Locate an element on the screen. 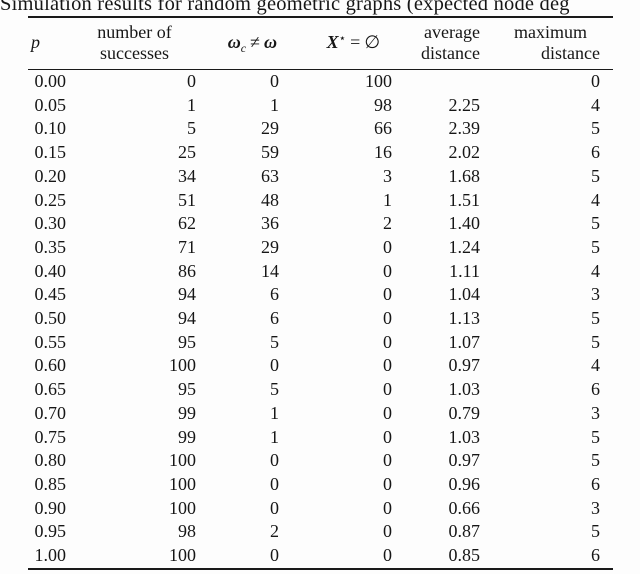 This screenshot has width=640, height=574. table-row: 0.85 100 0 0 0.96 6 is located at coordinates (320, 485).